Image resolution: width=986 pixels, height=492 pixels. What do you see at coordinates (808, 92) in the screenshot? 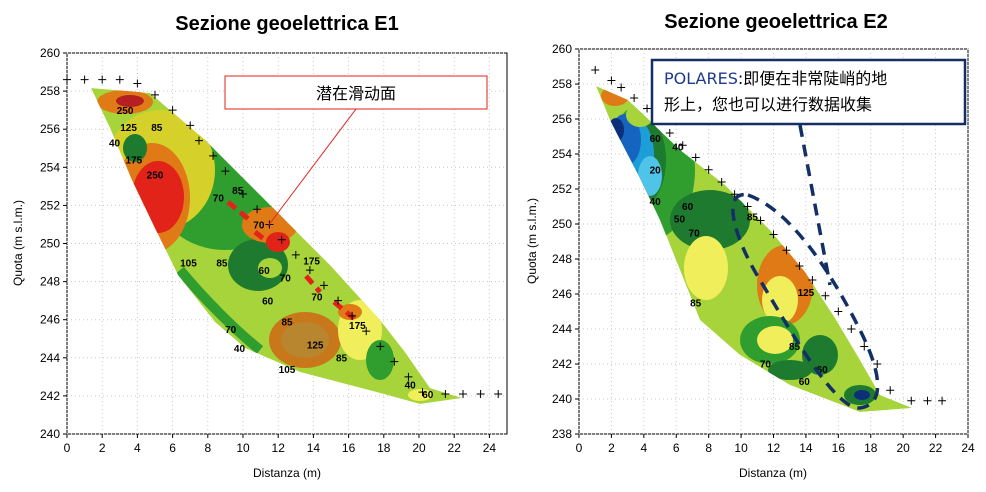
I see `chart-e2-callout-box` at bounding box center [808, 92].